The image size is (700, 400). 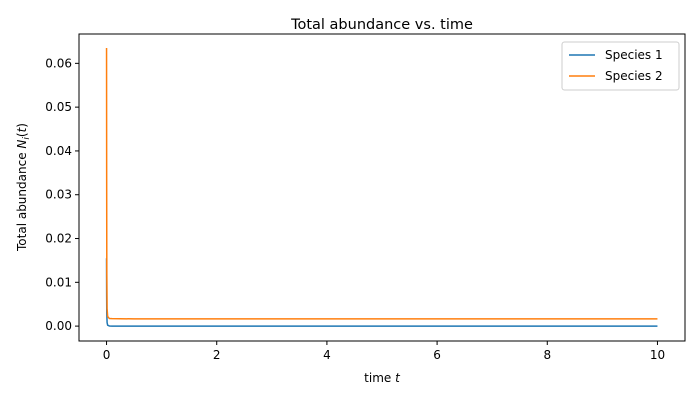 What do you see at coordinates (22, 200) in the screenshot?
I see `y-axis-label-text: Total abundance` at bounding box center [22, 200].